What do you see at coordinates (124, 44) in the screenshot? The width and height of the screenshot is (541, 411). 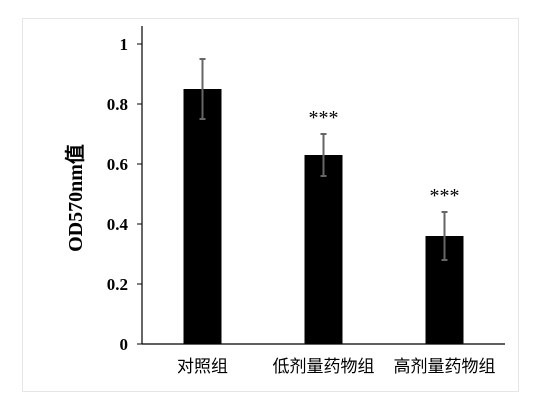 I see `y-tick-label: 1` at bounding box center [124, 44].